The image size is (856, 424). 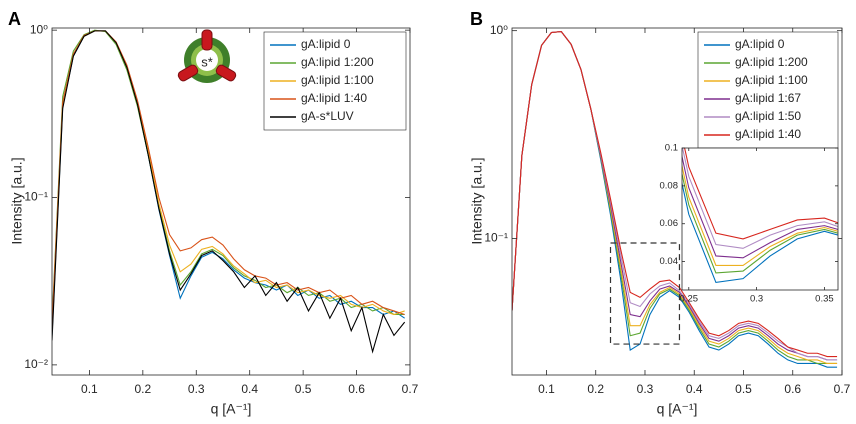 I want to click on y-tick-label: 0.1, so click(x=671, y=148).